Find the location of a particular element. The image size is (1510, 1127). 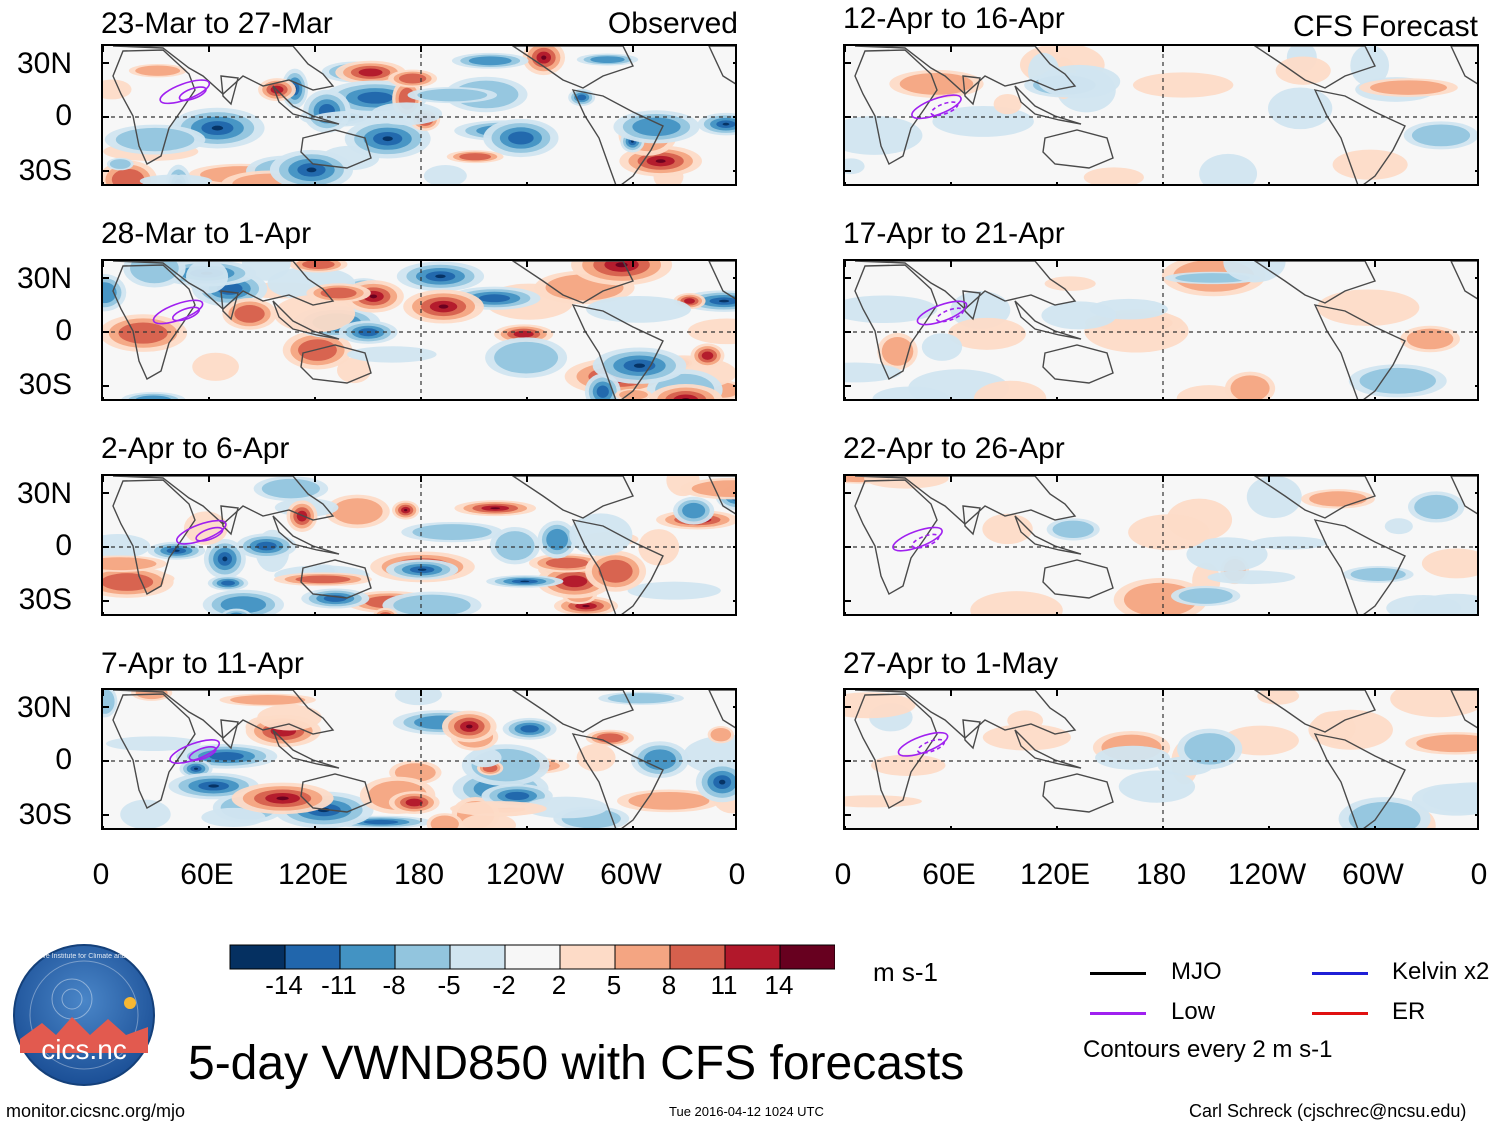

legend-label-kelvin: Kelvin x2 is located at coordinates (1441, 971).